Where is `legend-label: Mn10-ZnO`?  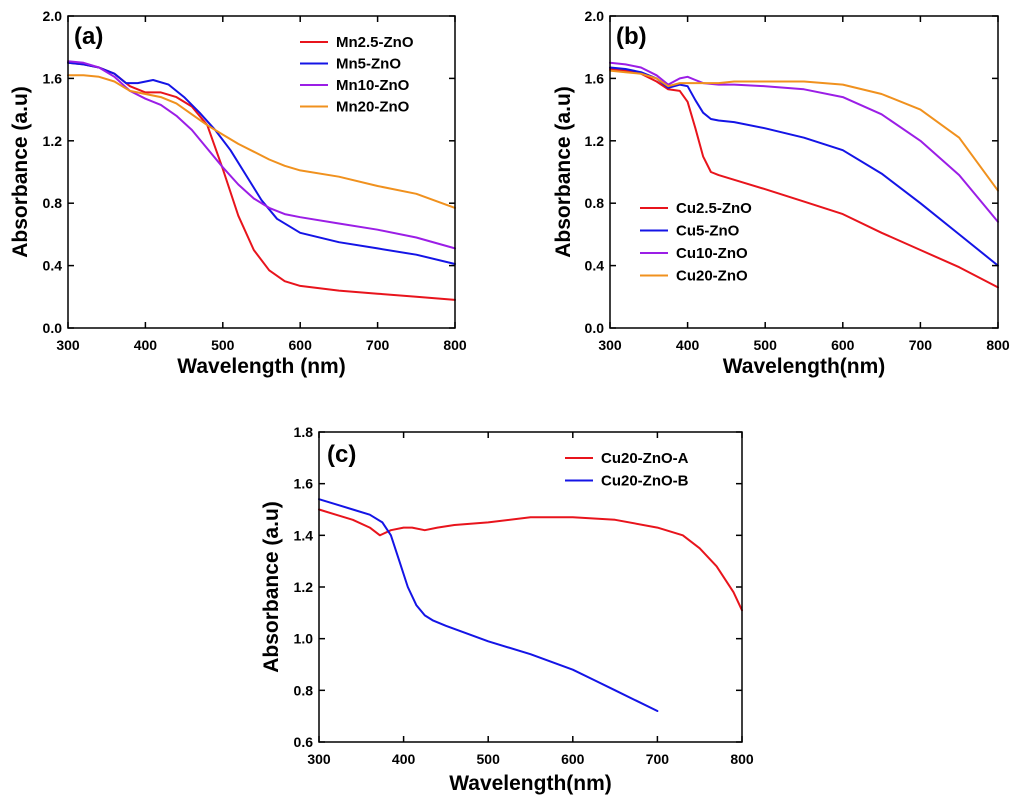
legend-label: Mn10-ZnO is located at coordinates (373, 85).